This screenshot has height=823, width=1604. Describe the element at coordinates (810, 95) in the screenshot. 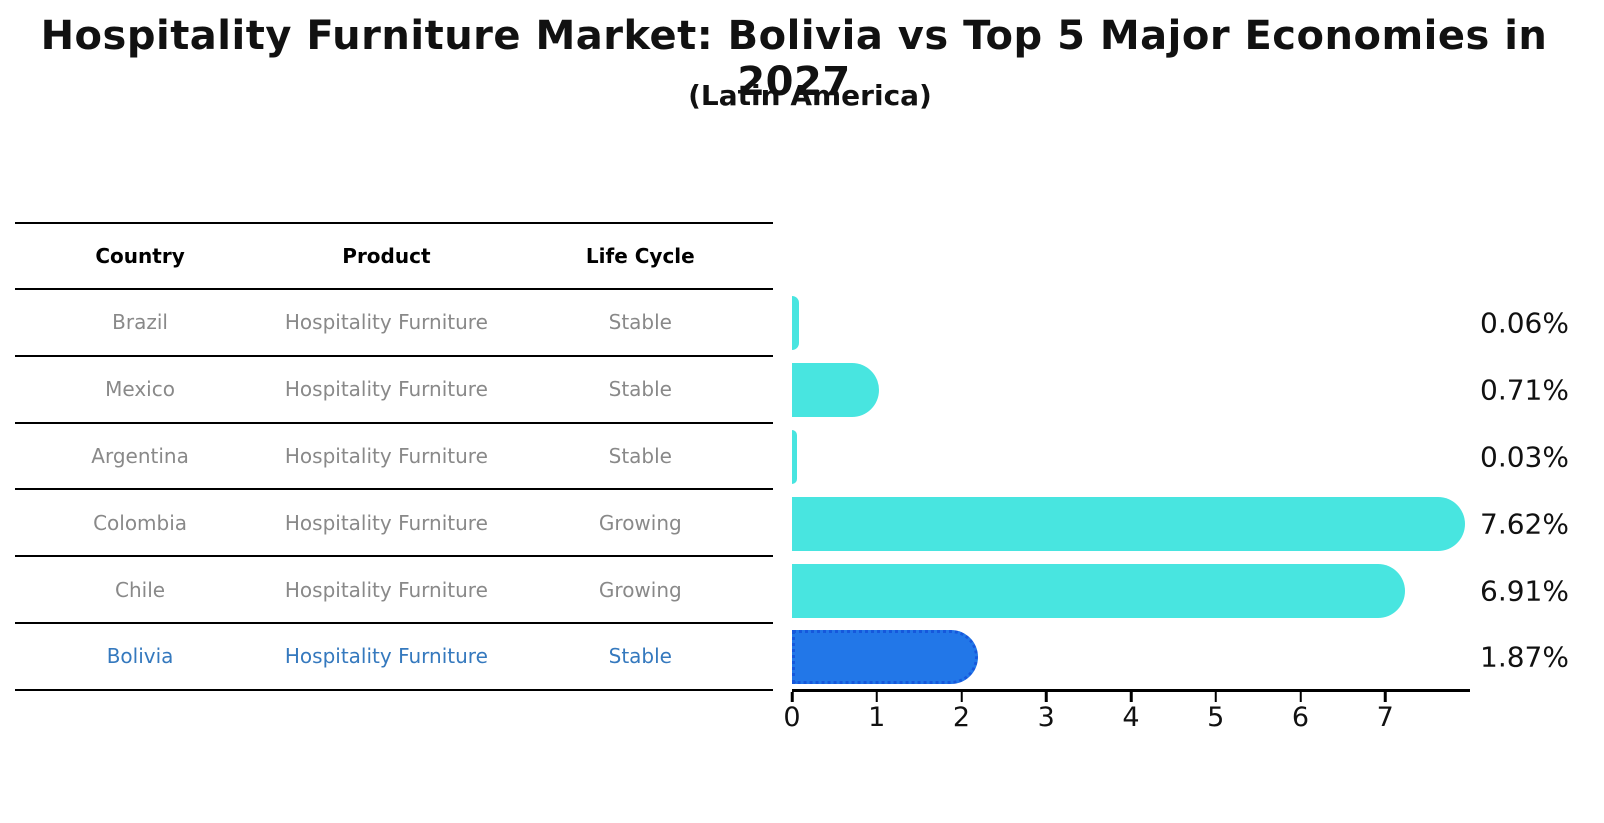

I see `page-subtitle: (Latin America)` at that location.